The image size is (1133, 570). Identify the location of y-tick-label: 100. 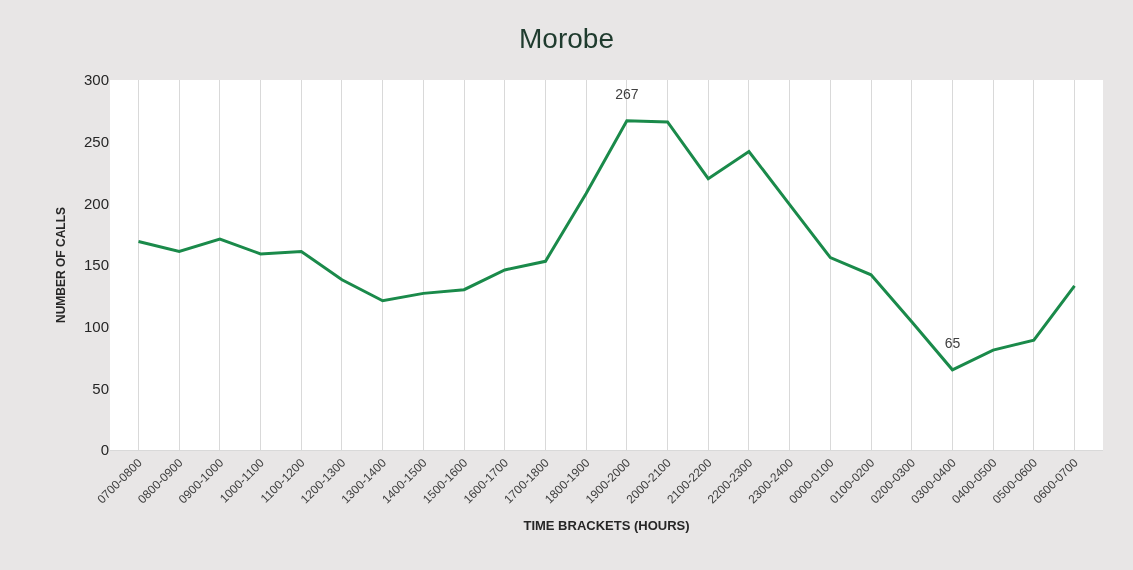
(96, 326).